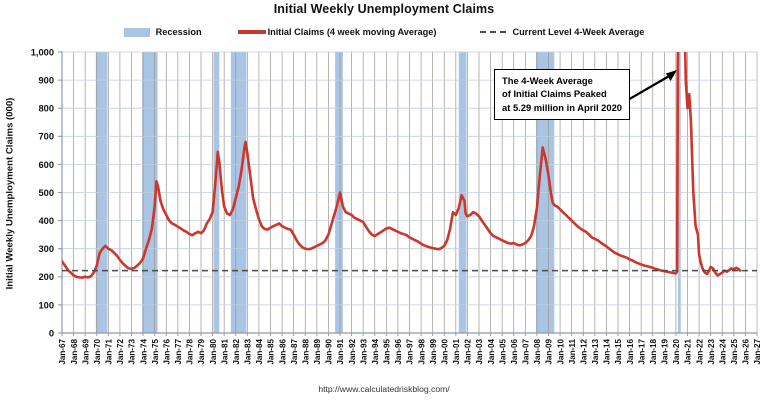 The image size is (768, 403). I want to click on x-tick-label: Jan-08, so click(537, 352).